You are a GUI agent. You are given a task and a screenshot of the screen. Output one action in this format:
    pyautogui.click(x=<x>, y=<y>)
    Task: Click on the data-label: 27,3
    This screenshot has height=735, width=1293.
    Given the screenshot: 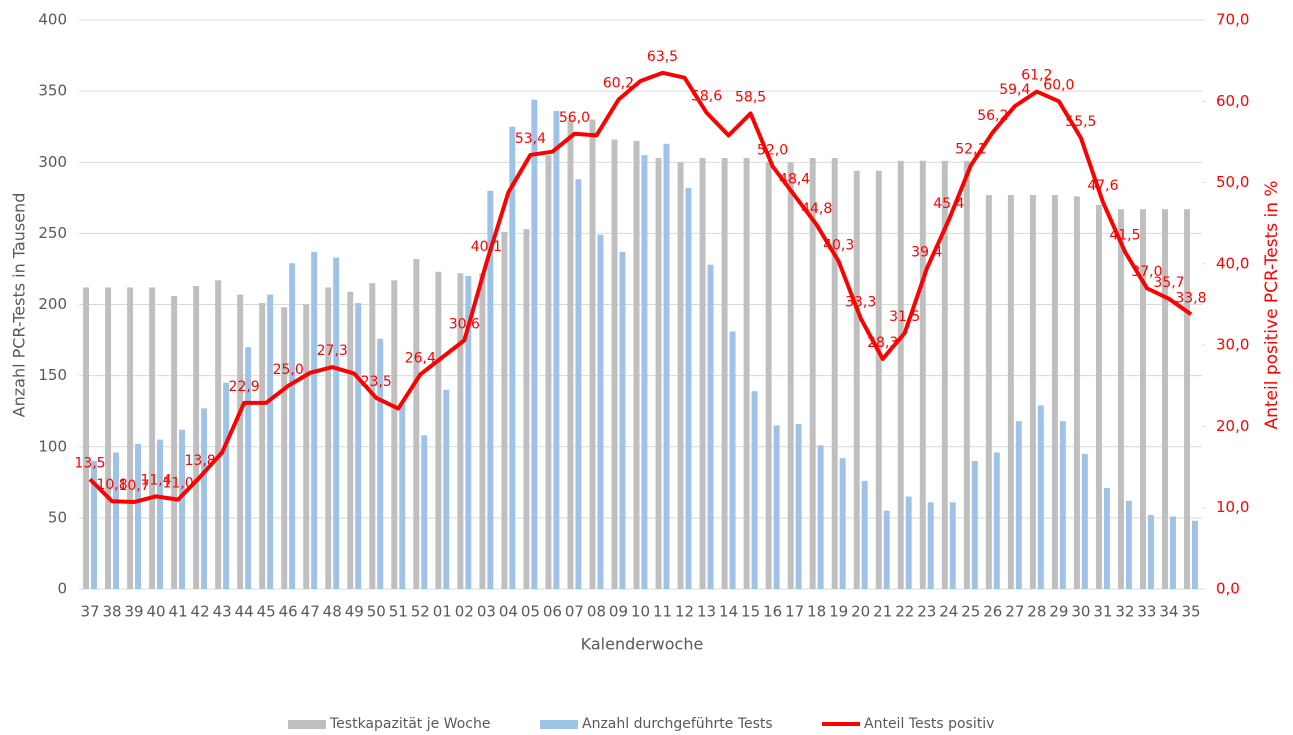 What is the action you would take?
    pyautogui.click(x=332, y=351)
    